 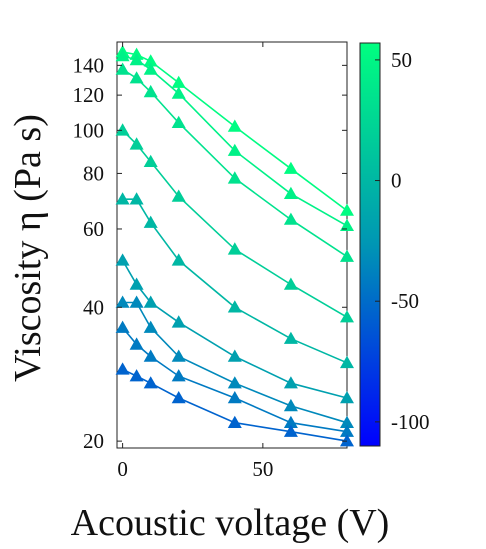 What do you see at coordinates (262, 469) in the screenshot?
I see `x-tick-label: 50` at bounding box center [262, 469].